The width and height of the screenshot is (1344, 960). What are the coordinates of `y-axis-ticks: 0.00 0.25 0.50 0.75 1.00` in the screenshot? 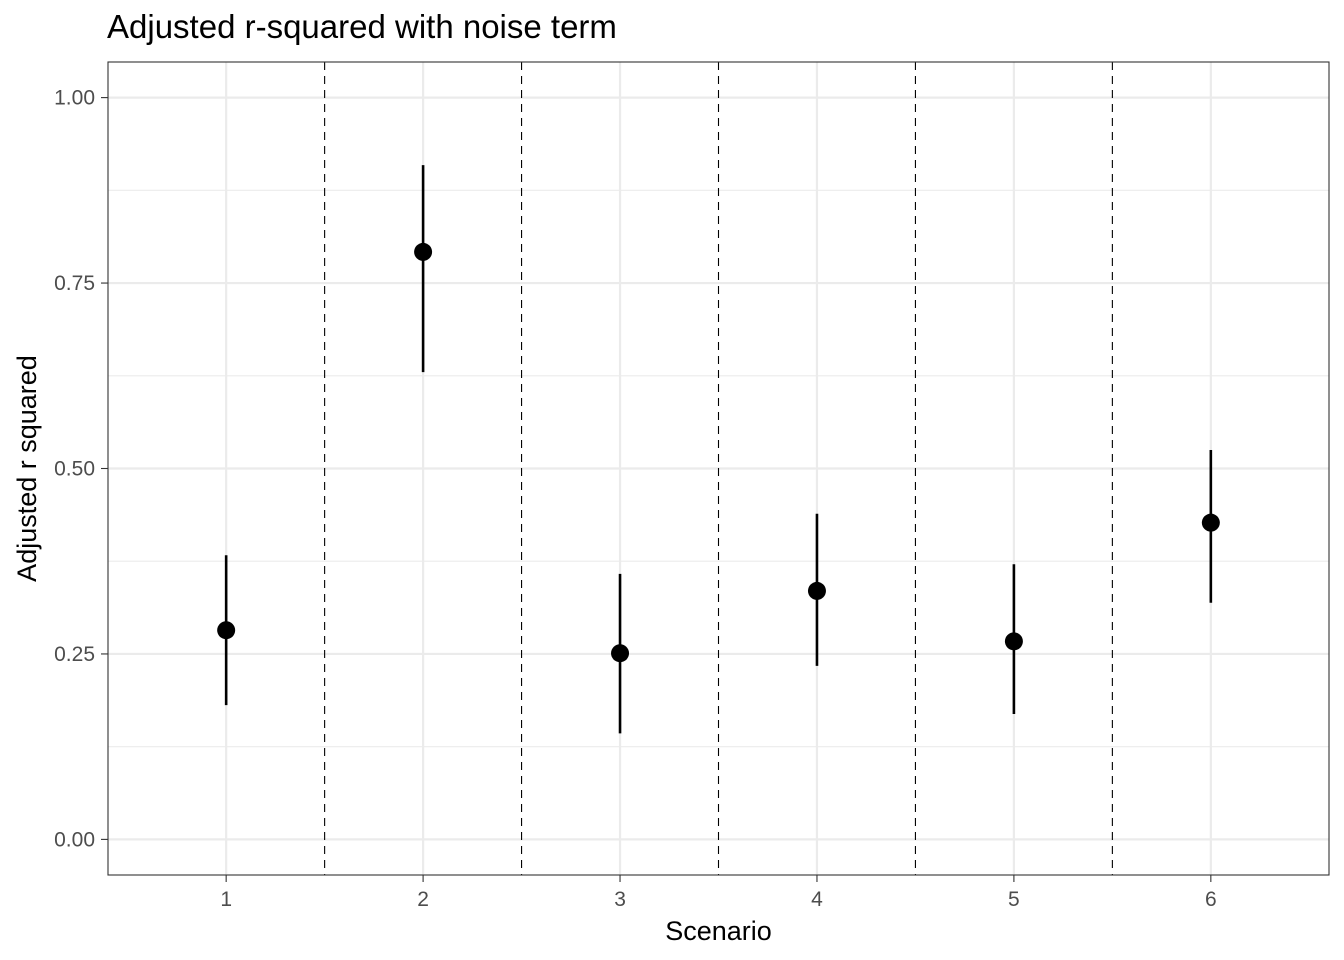 It's located at (81, 469).